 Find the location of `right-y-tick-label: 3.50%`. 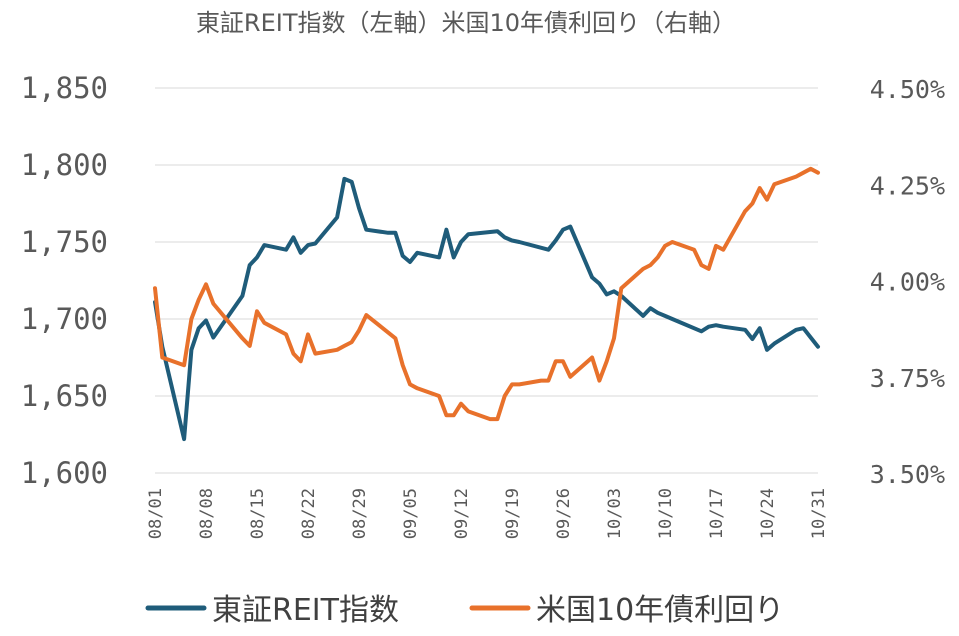

right-y-tick-label: 3.50% is located at coordinates (907, 474).